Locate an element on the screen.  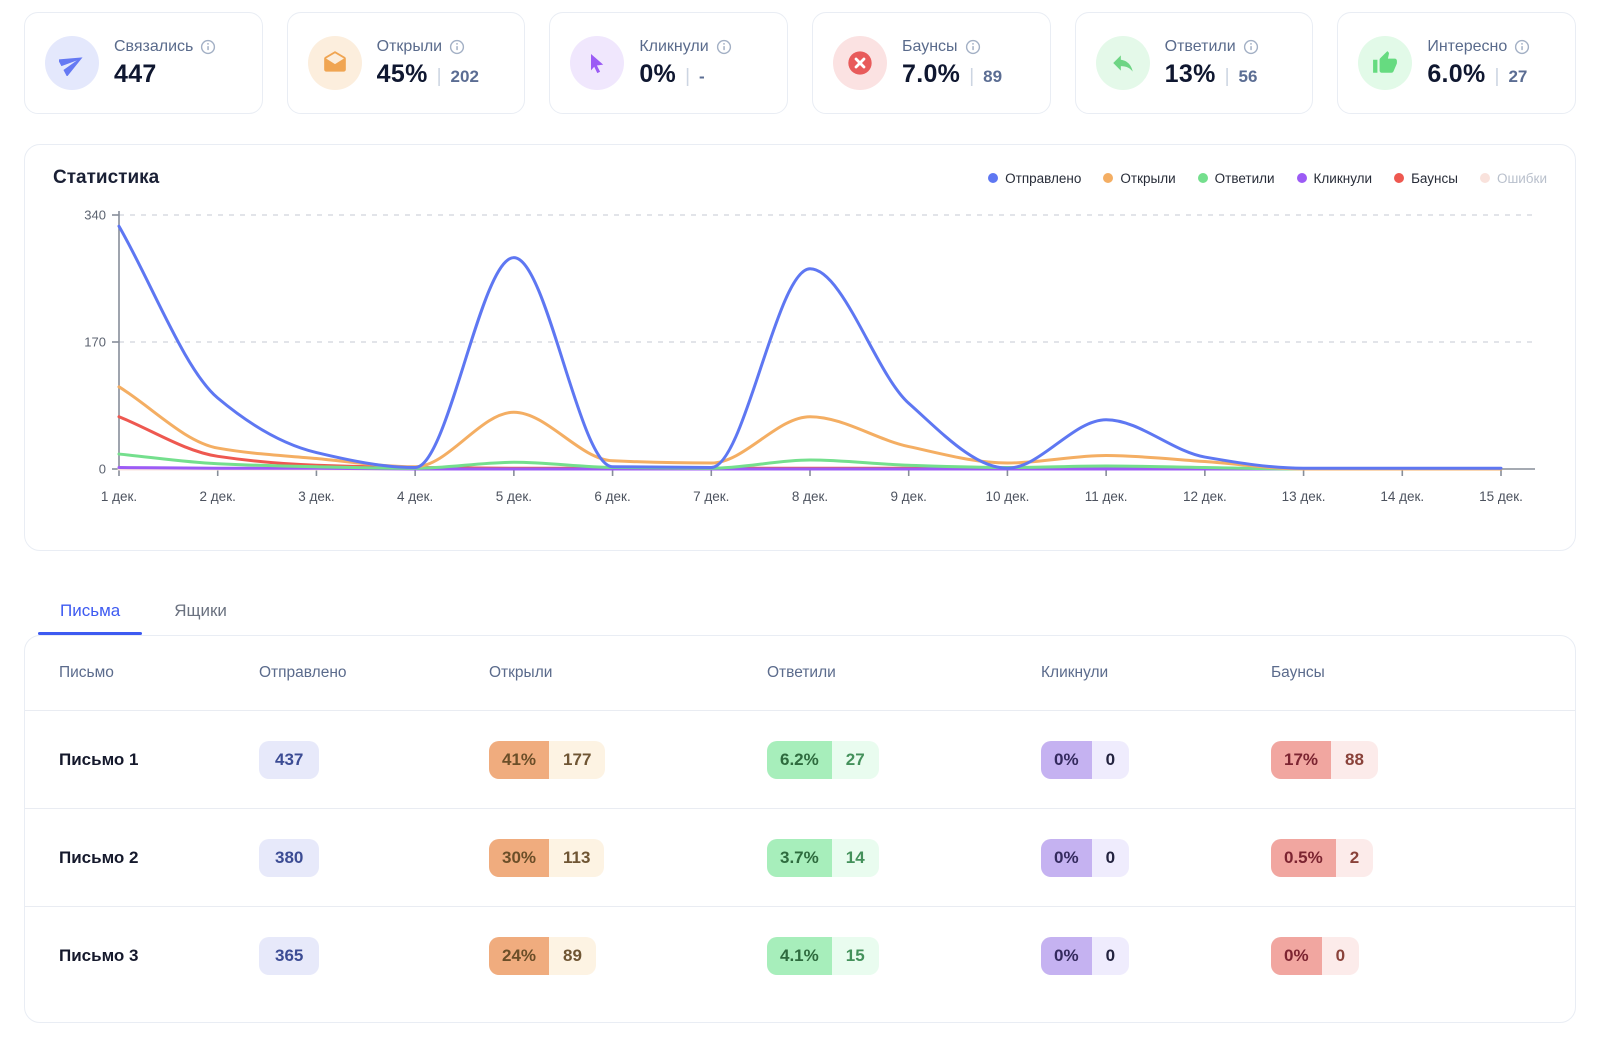
bounced-pct: 0% is located at coordinates (1296, 955).